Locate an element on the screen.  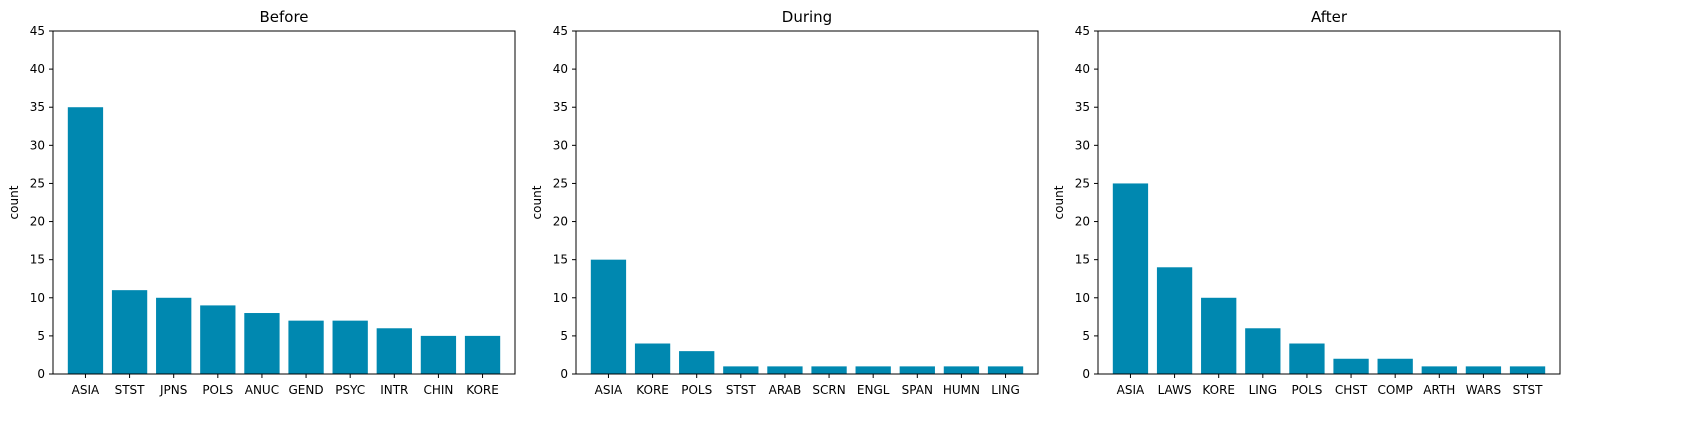
x-tick-label: PSYC is located at coordinates (350, 390).